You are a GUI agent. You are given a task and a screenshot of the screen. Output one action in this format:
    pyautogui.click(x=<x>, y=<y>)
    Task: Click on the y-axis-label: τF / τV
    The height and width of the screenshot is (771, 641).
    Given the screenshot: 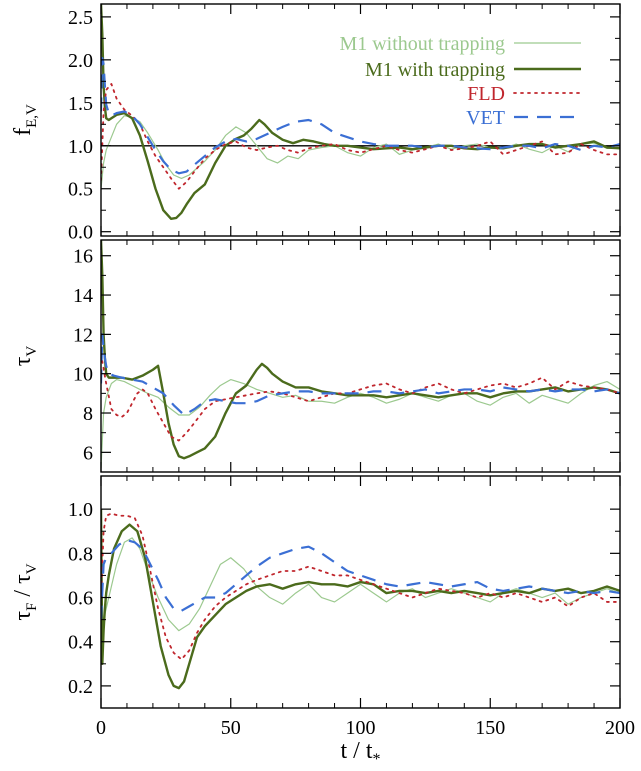 What is the action you would take?
    pyautogui.click(x=25, y=591)
    